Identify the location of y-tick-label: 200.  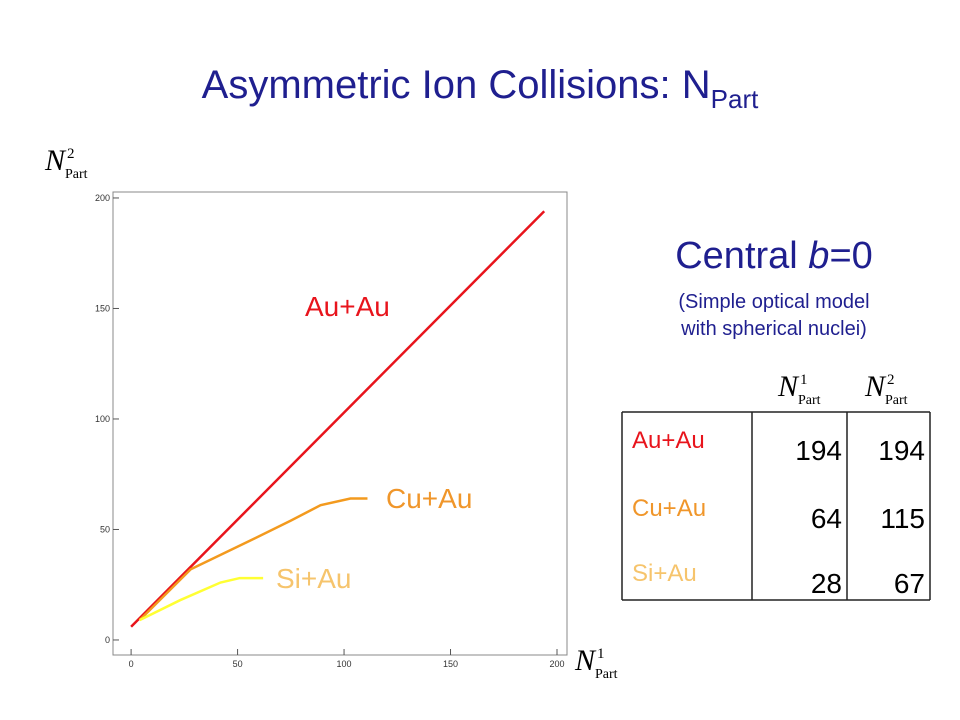
(102, 198).